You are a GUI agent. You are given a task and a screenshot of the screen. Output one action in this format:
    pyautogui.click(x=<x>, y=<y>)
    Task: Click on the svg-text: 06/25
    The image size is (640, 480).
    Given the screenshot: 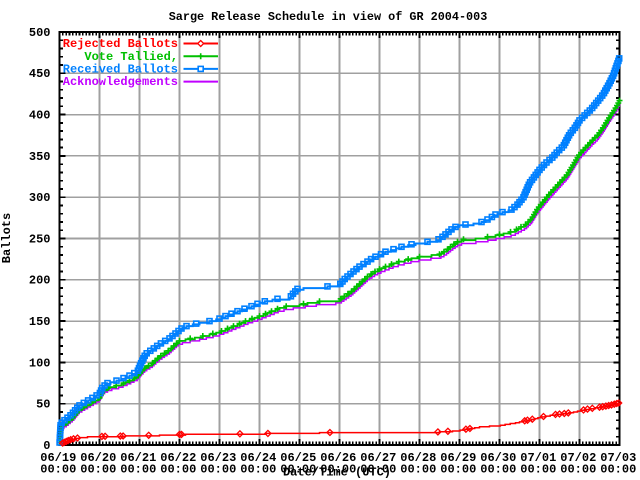 What is the action you would take?
    pyautogui.click(x=298, y=458)
    